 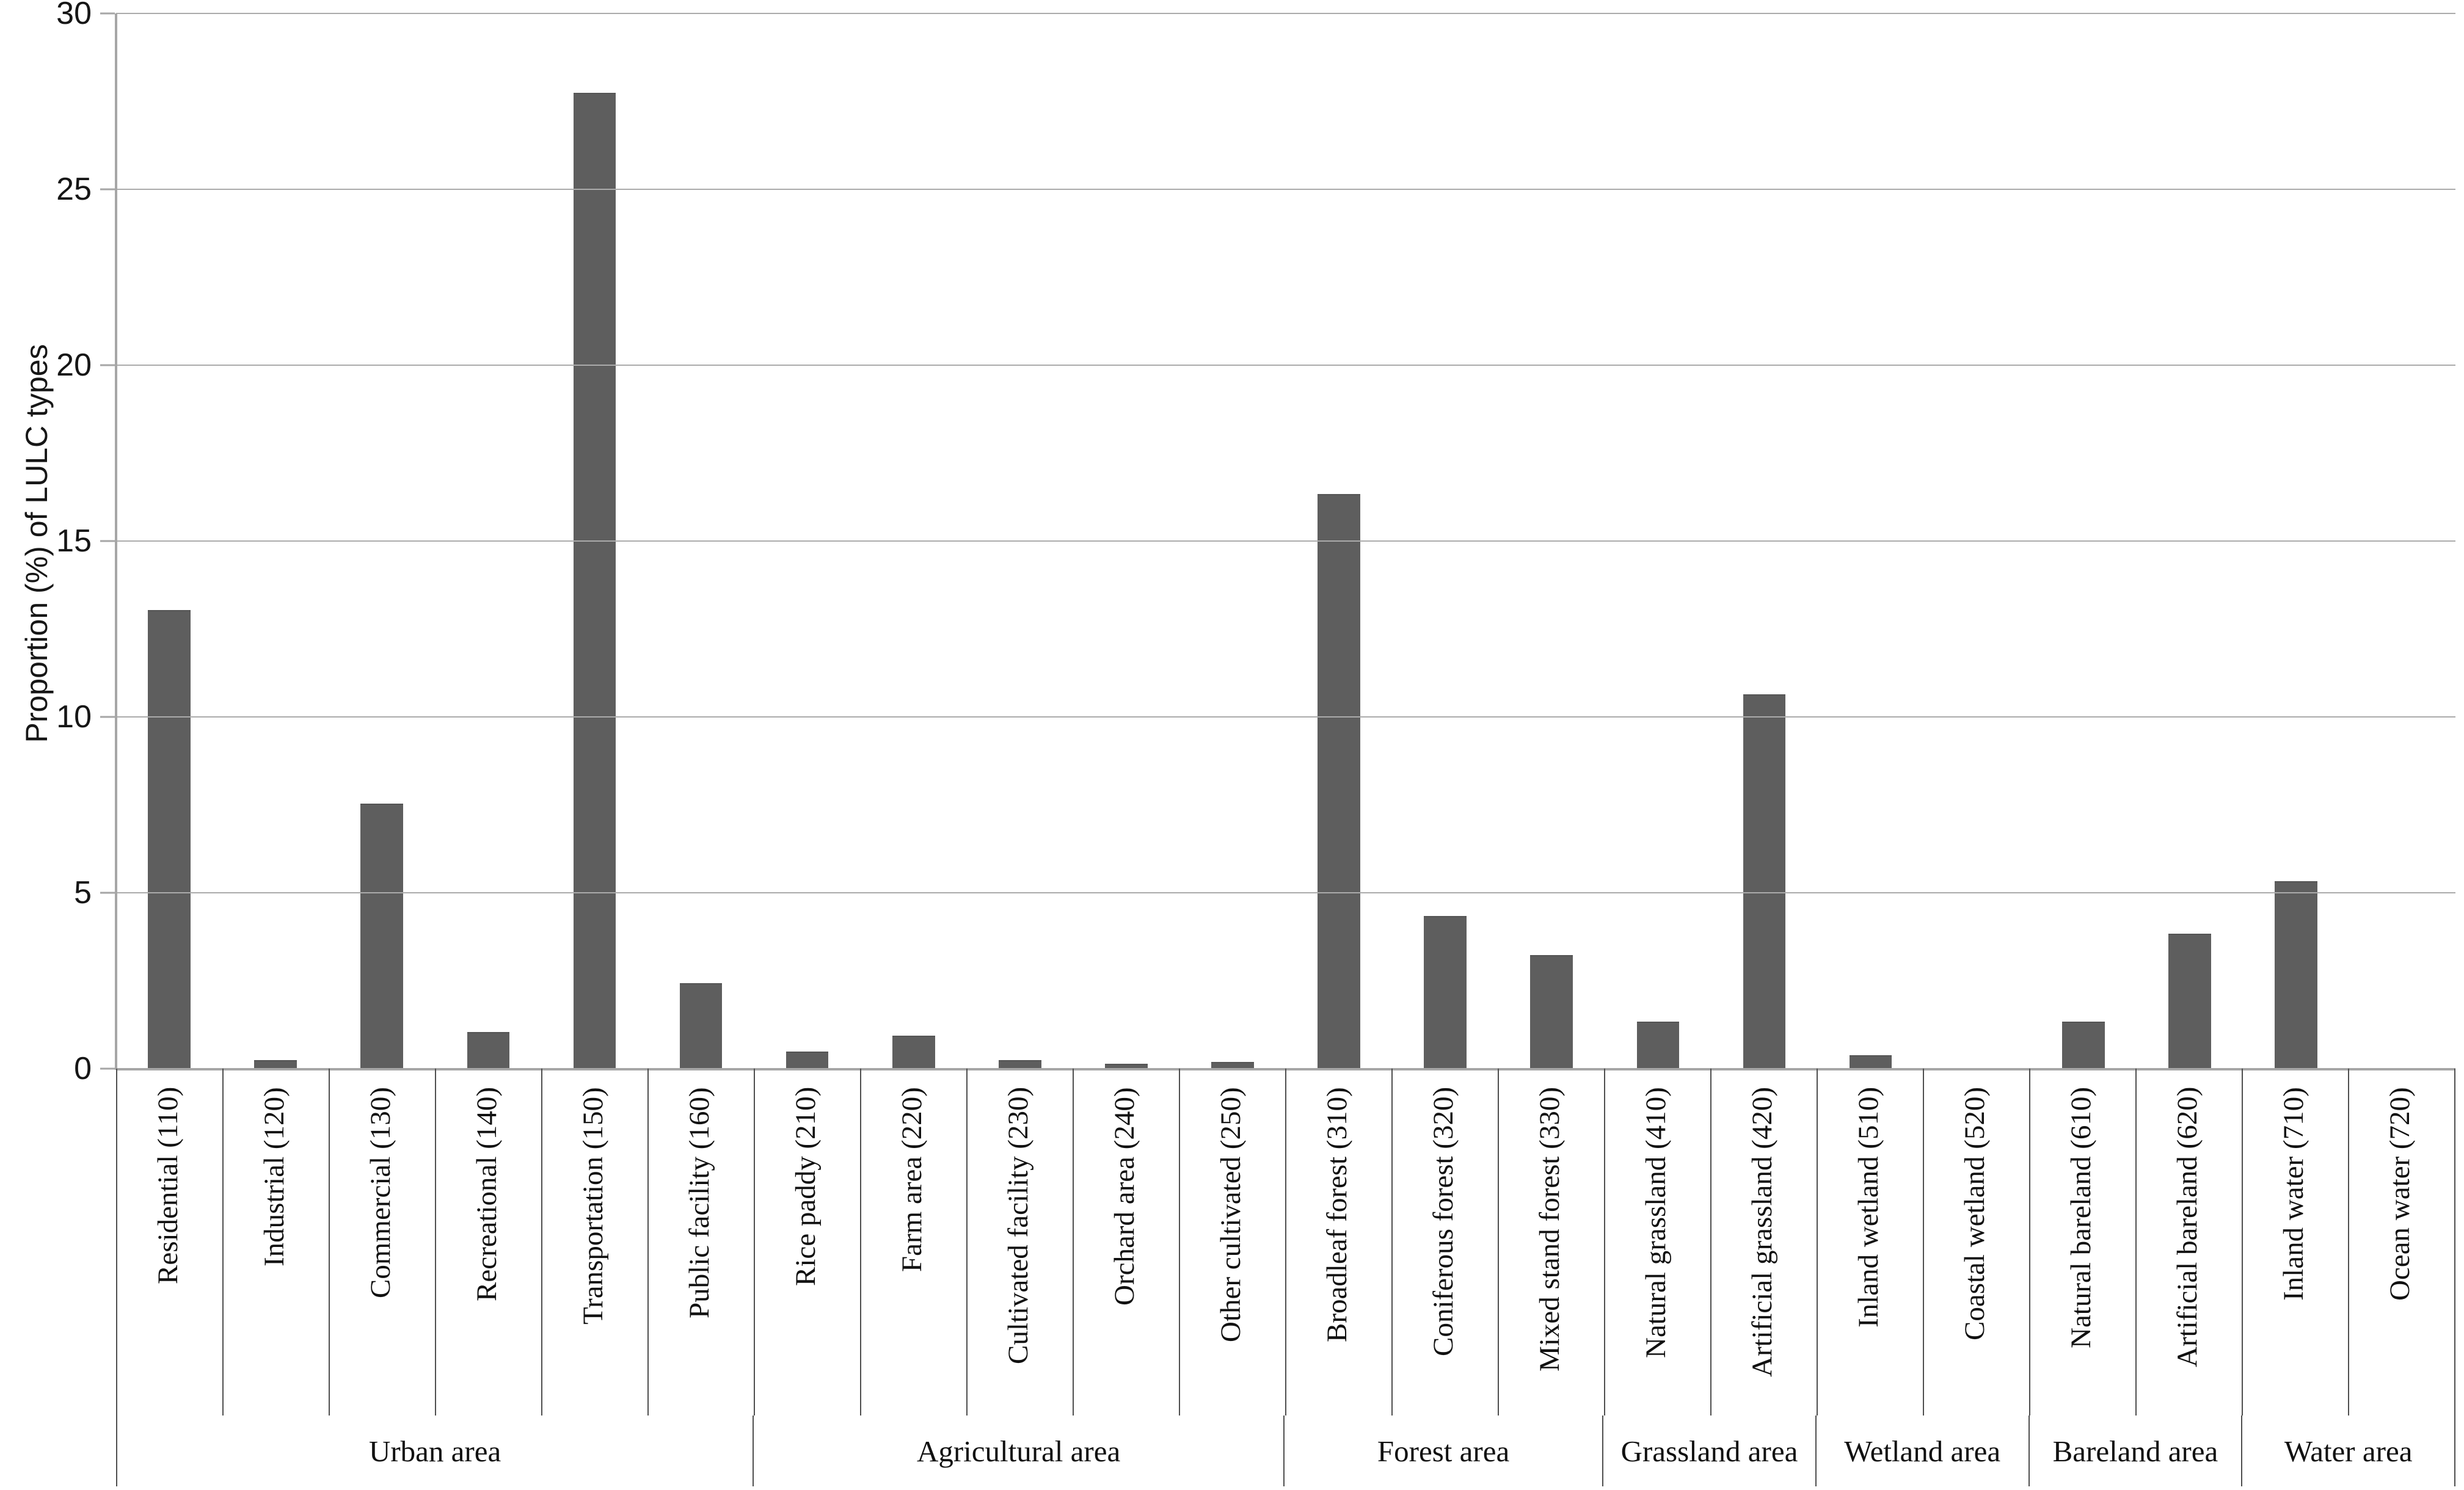 I want to click on category-cell: Broadleaf forest (310), so click(x=1338, y=1242).